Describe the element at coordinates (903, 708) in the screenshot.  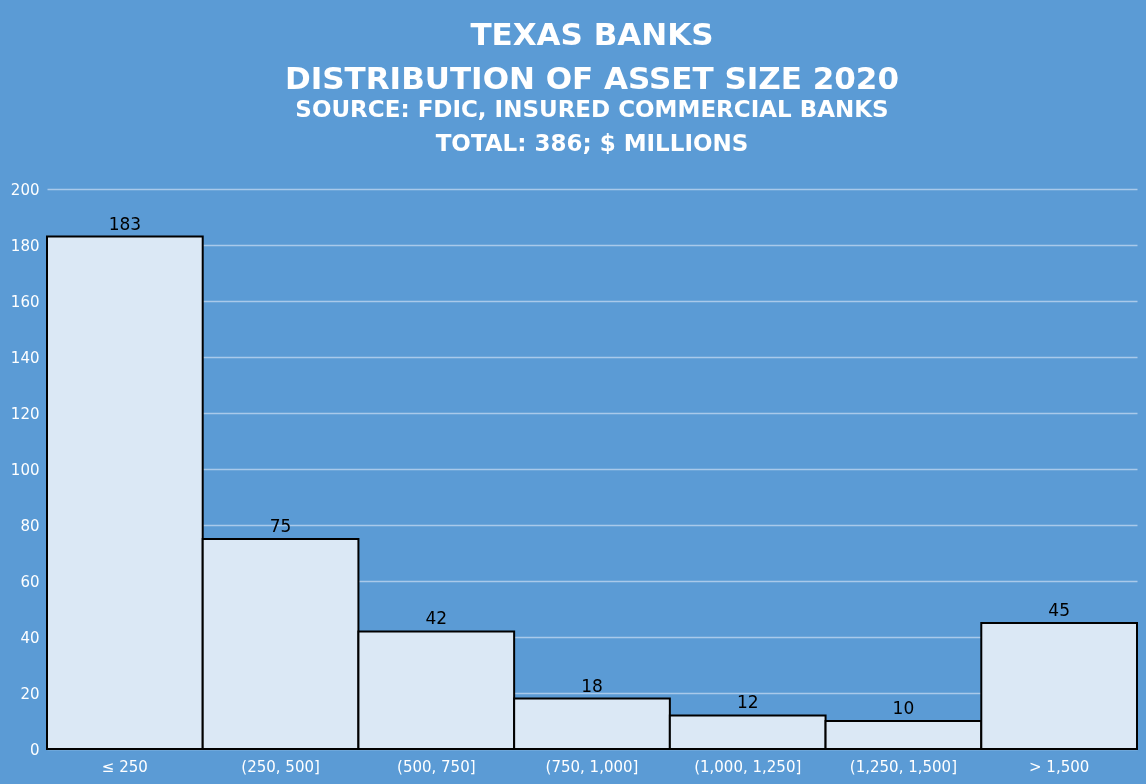
I see `data-label: 10` at that location.